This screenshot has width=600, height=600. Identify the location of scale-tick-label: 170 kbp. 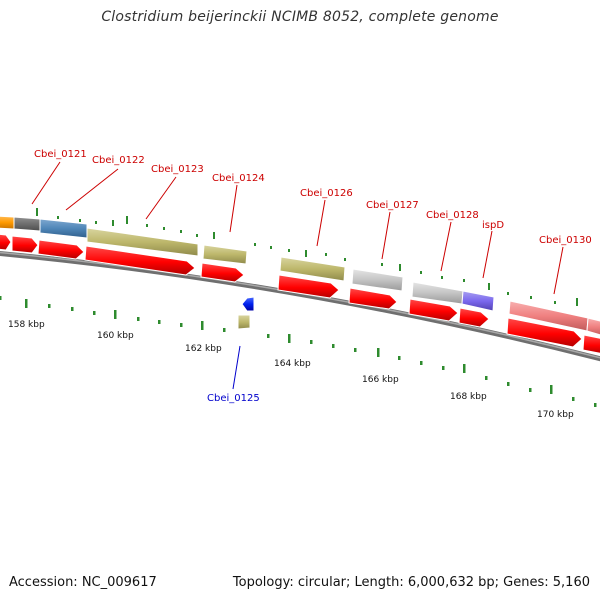
(555, 415).